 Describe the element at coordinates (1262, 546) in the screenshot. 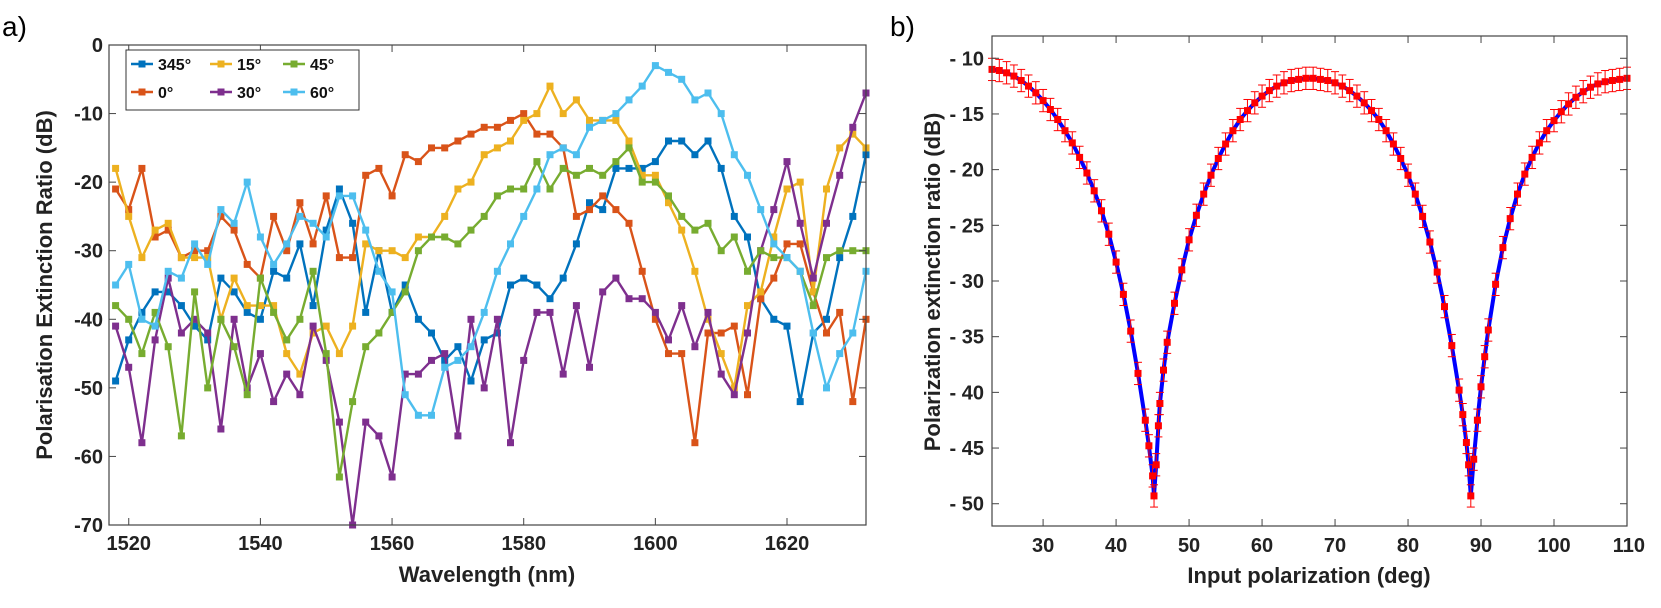

I see `chart-b-x-tick-label: 60` at that location.